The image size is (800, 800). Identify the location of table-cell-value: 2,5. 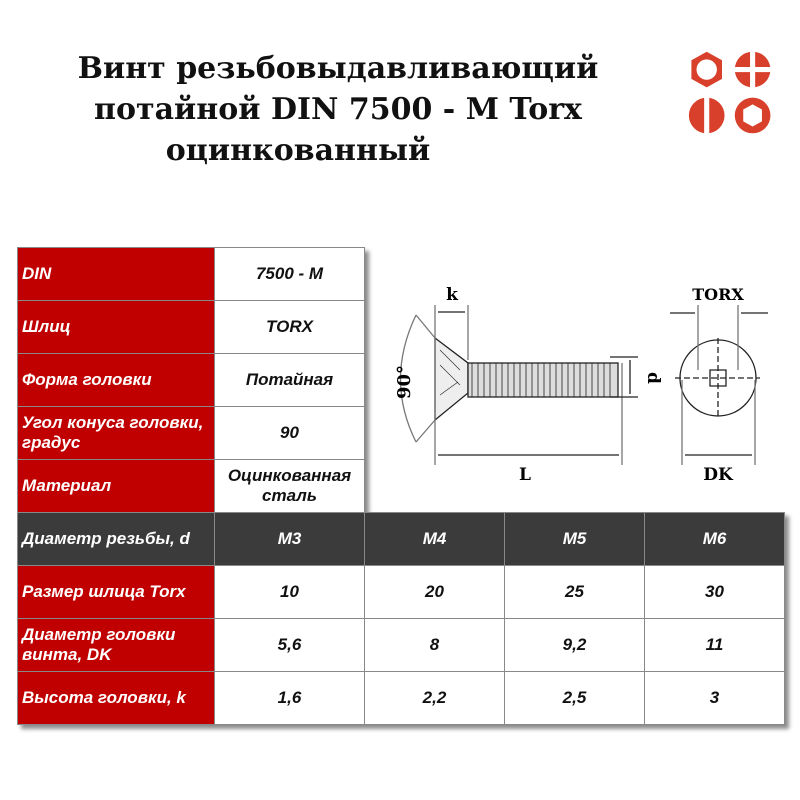
(574, 698).